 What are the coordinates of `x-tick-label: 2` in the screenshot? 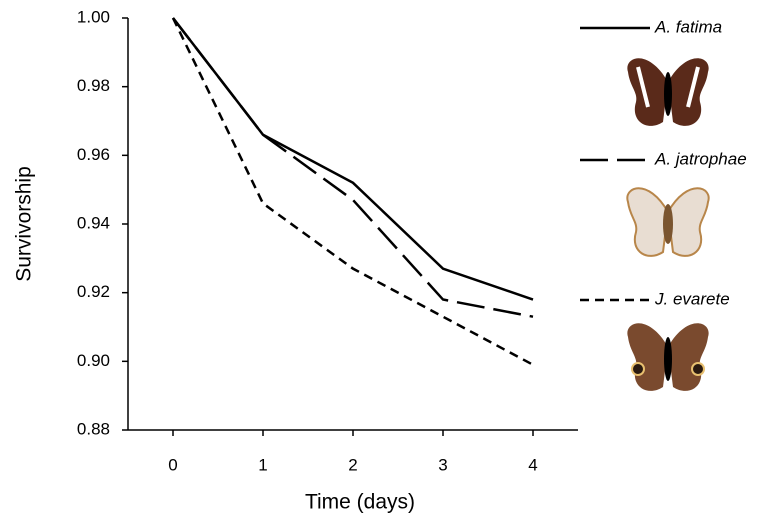 It's located at (352, 464).